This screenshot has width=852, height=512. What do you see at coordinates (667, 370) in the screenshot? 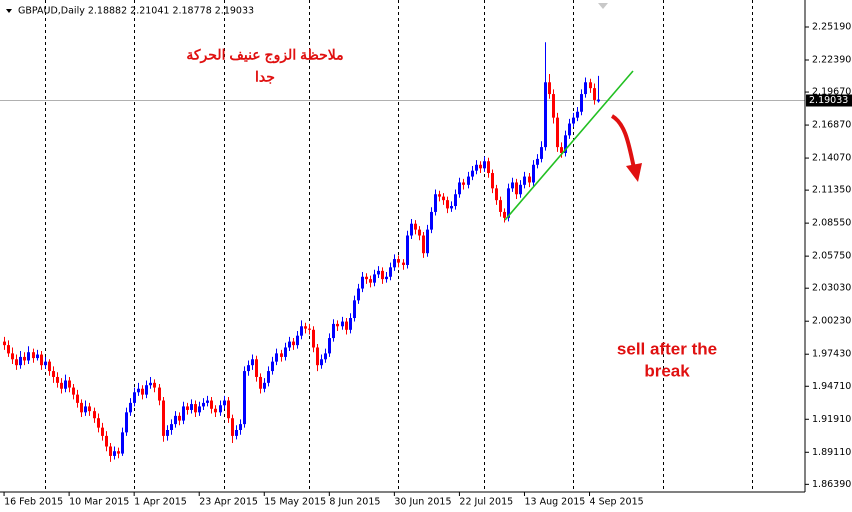
I see `annotation: break` at bounding box center [667, 370].